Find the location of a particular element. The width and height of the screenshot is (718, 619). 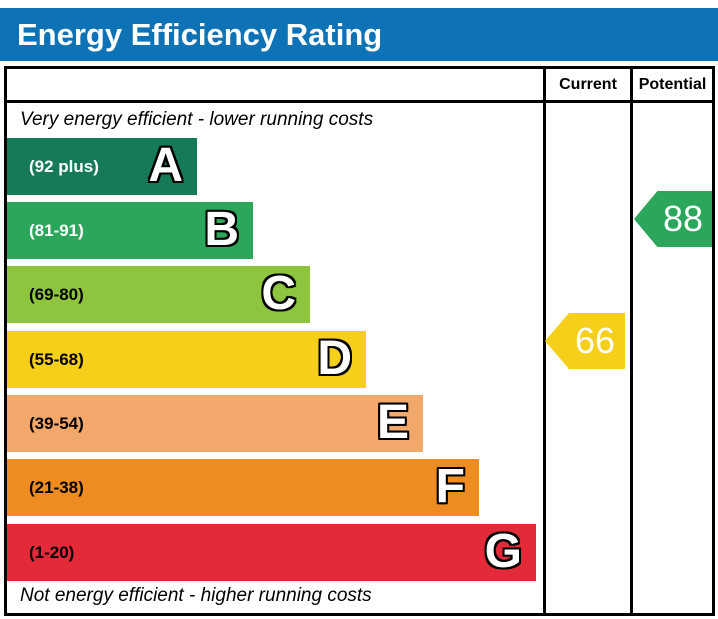

current-rating-arrow: 66 is located at coordinates (585, 341).